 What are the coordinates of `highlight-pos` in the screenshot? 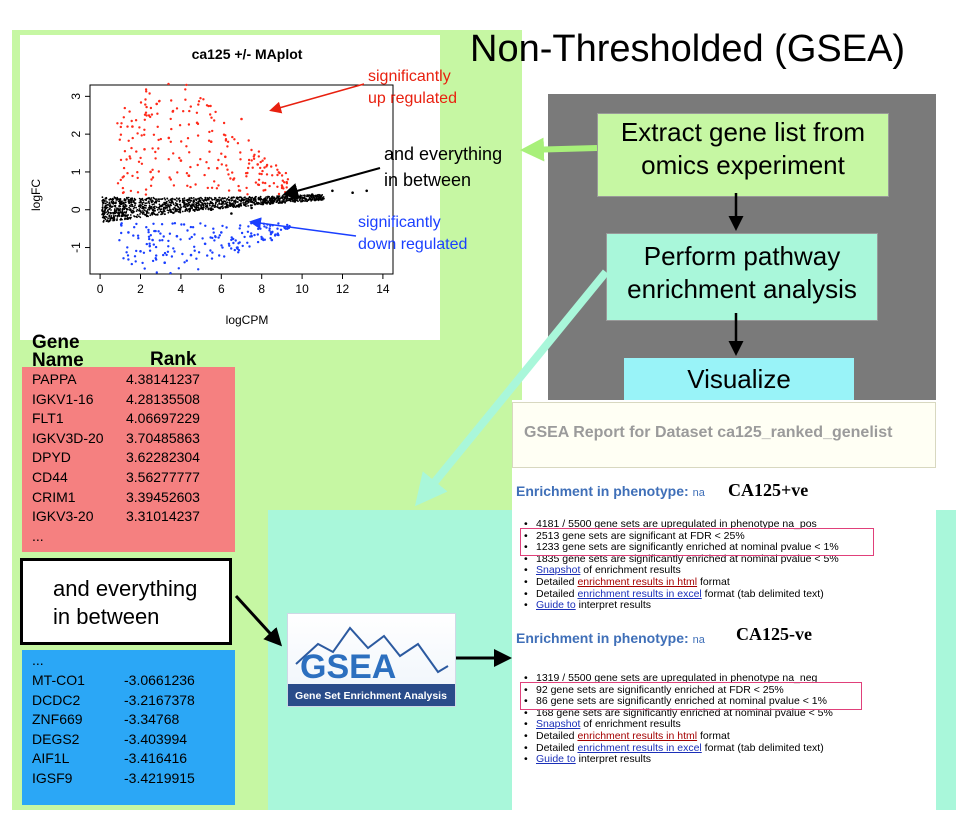 It's located at (697, 542).